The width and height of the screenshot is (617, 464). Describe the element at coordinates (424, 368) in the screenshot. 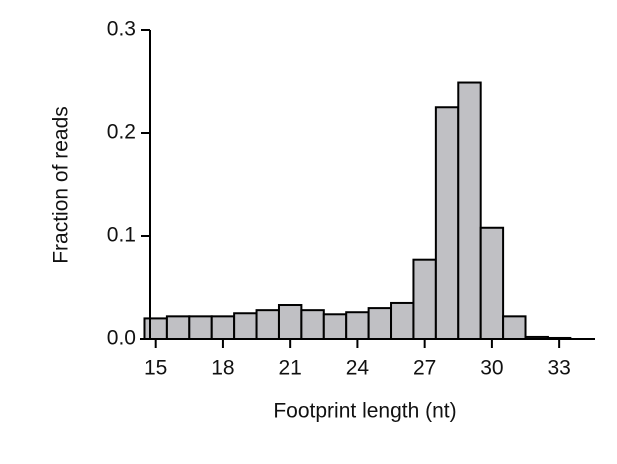

I see `x-tick-label: 27` at that location.